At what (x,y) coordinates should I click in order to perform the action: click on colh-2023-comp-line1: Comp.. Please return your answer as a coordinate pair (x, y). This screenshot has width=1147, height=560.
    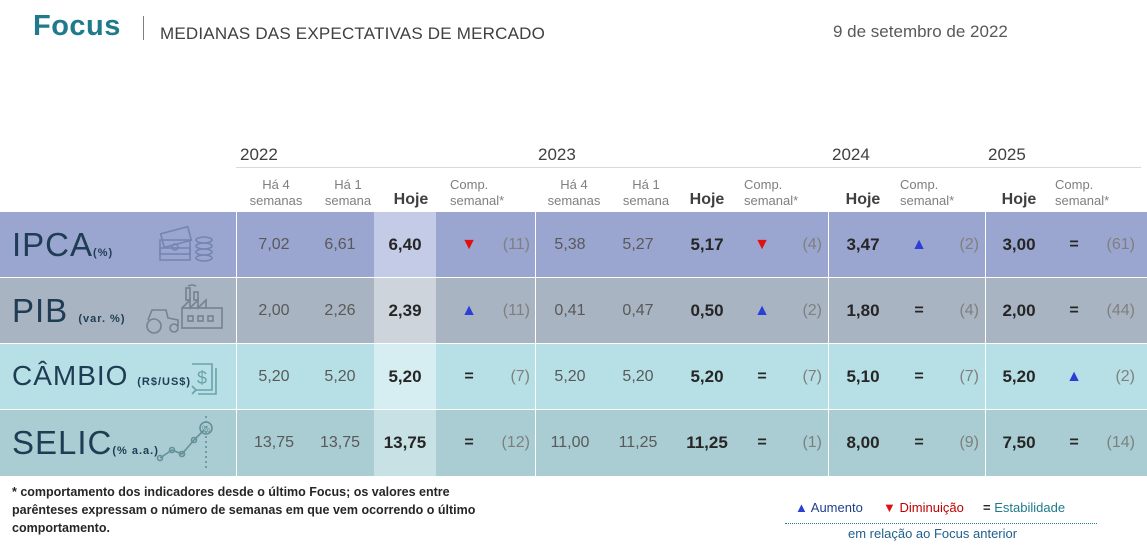
    Looking at the image, I should click on (763, 184).